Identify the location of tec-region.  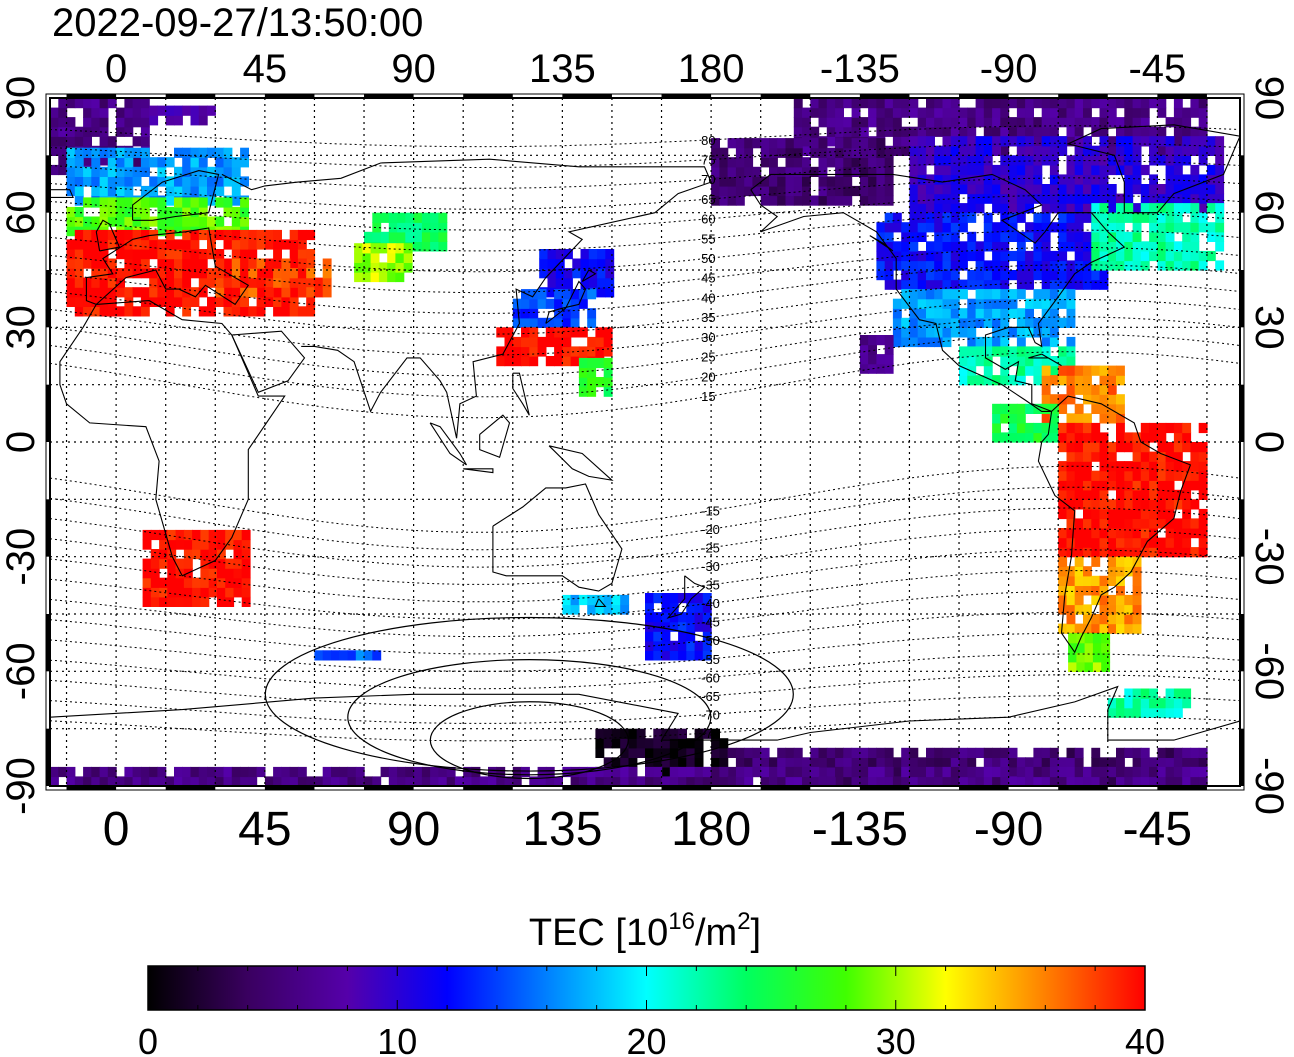
(1025, 423).